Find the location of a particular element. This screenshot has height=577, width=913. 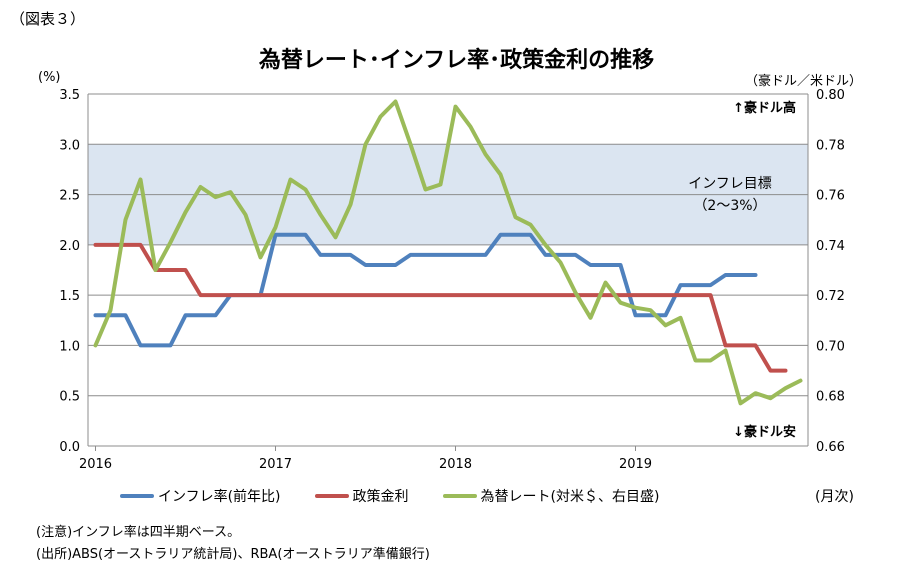

left-tick-label: 1.5 is located at coordinates (69, 296).